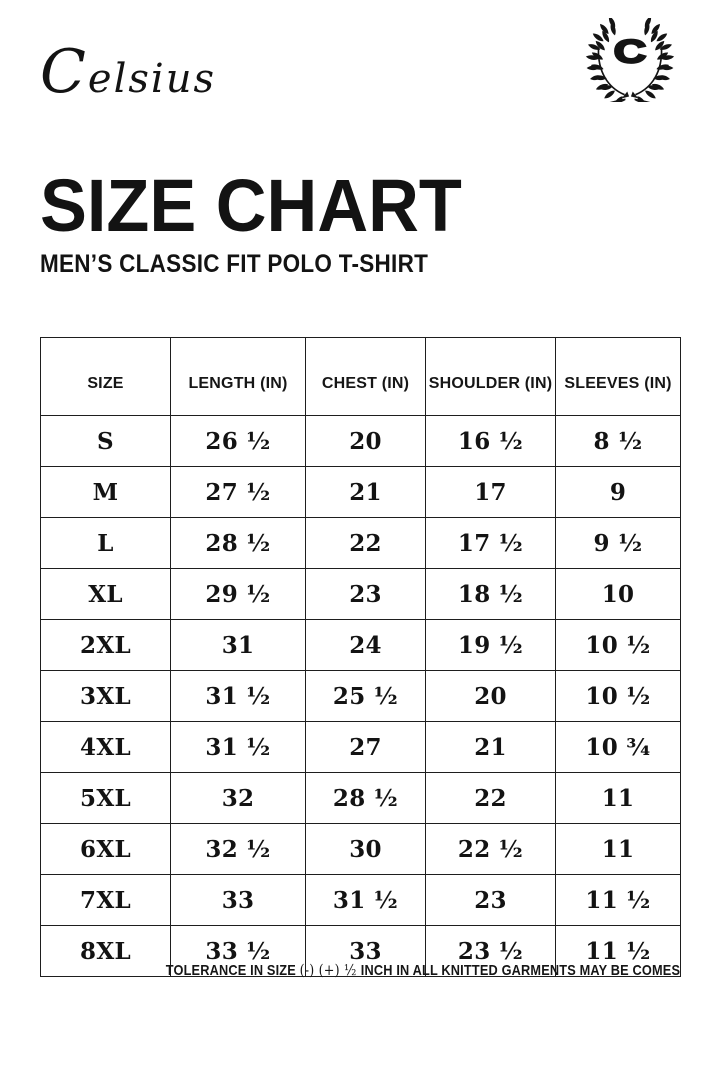  I want to click on wreath-branches, so click(630, 60).